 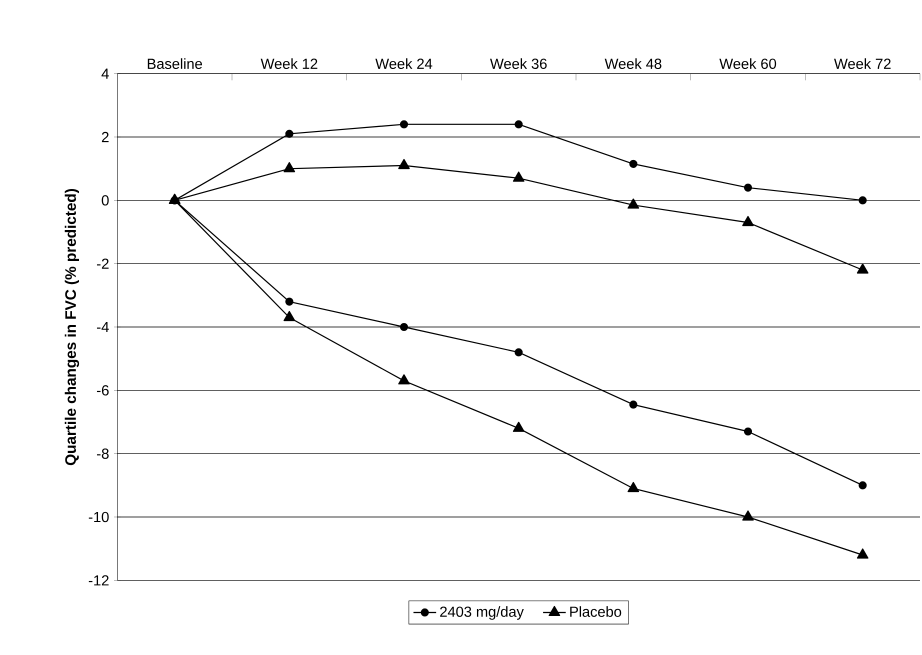 What do you see at coordinates (289, 63) in the screenshot?
I see `x-tick-label: Week 12` at bounding box center [289, 63].